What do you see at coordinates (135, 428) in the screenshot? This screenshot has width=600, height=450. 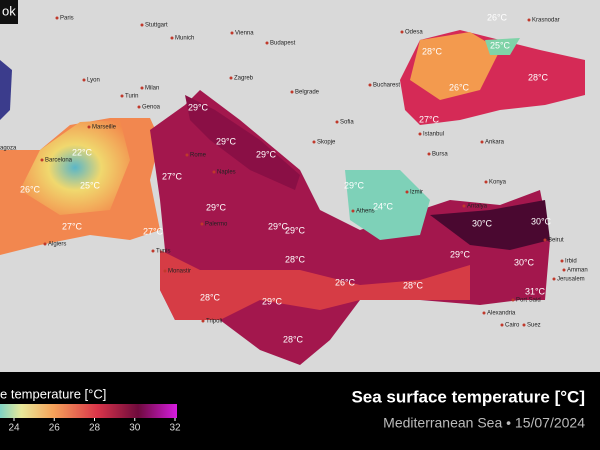 I see `legend-tick-label: 30` at bounding box center [135, 428].